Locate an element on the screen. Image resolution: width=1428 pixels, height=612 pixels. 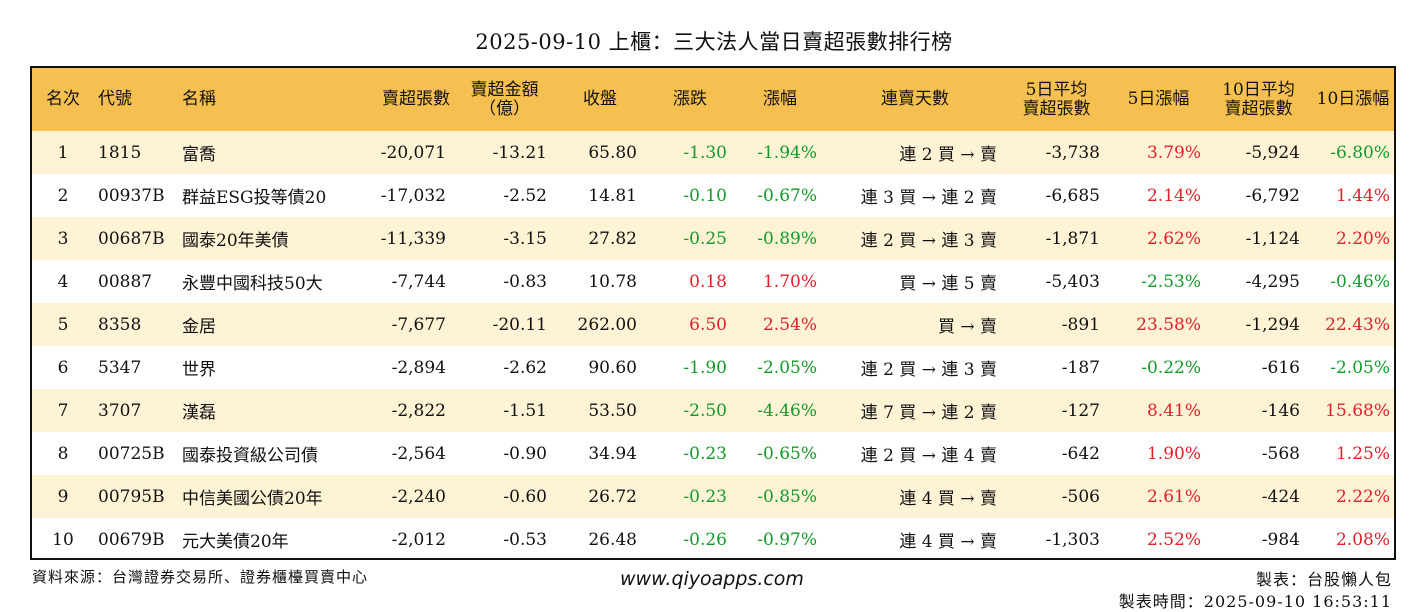
header-rank: 名次 is located at coordinates (63, 99).